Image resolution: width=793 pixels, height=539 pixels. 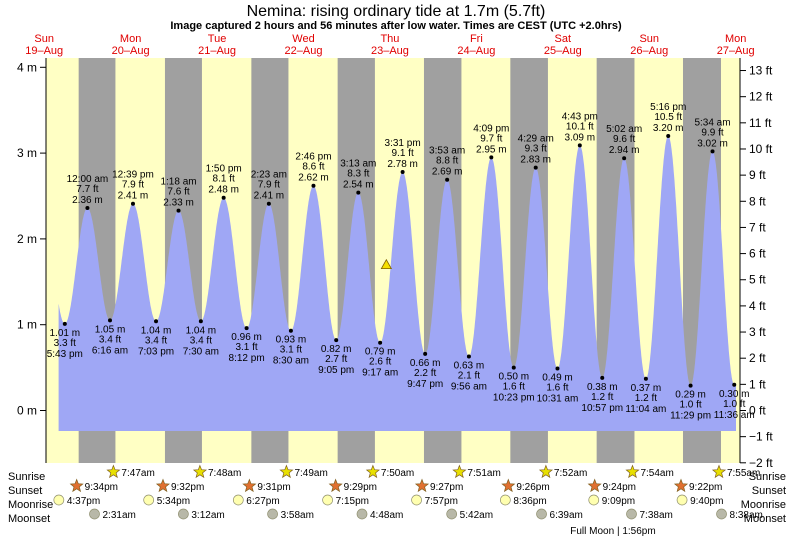 I want to click on day-date: 23–Aug, so click(x=390, y=51).